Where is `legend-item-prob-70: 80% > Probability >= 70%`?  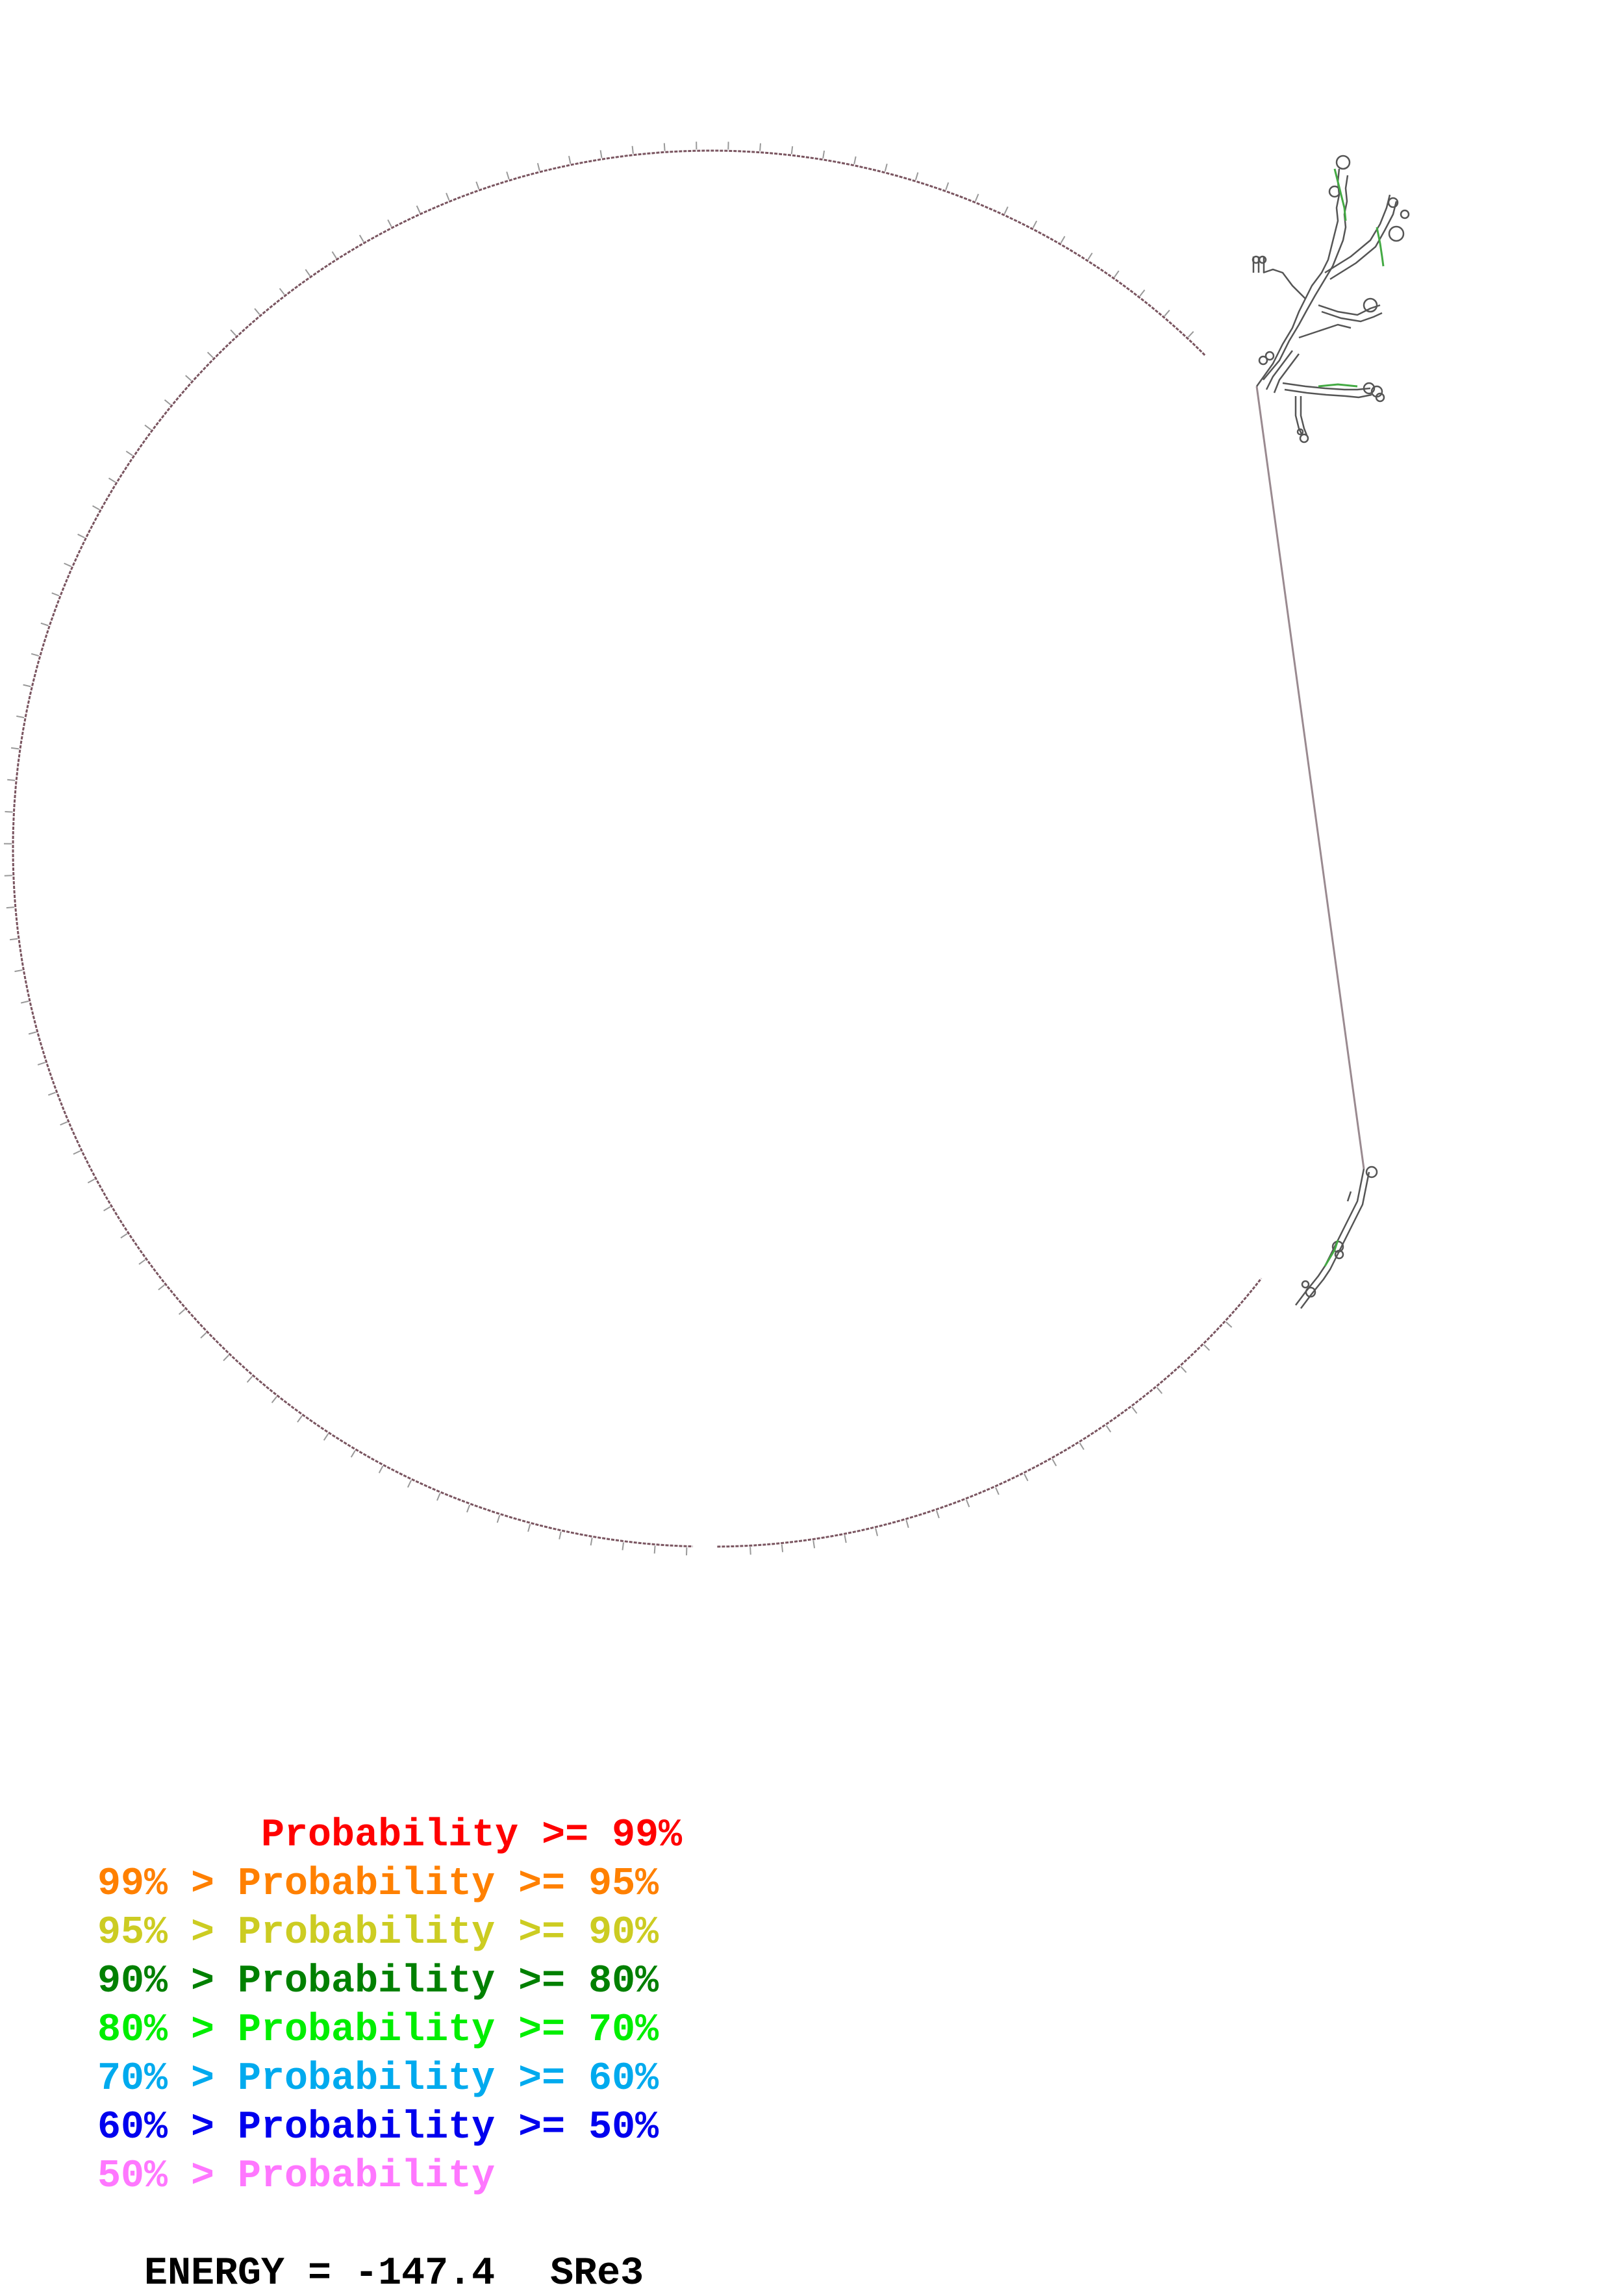 legend-item-prob-70: 80% > Probability >= 70% is located at coordinates (378, 2030).